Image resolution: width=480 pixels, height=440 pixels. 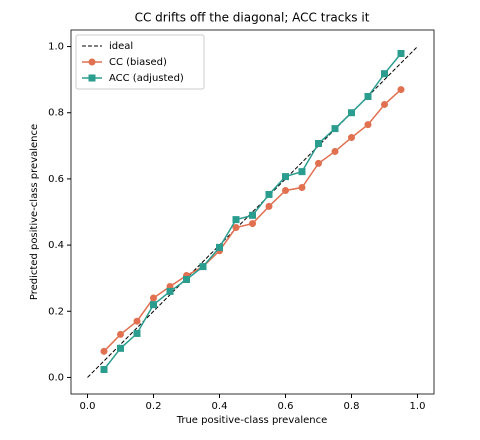 I want to click on x-tick-label: 0.8, so click(x=352, y=406).